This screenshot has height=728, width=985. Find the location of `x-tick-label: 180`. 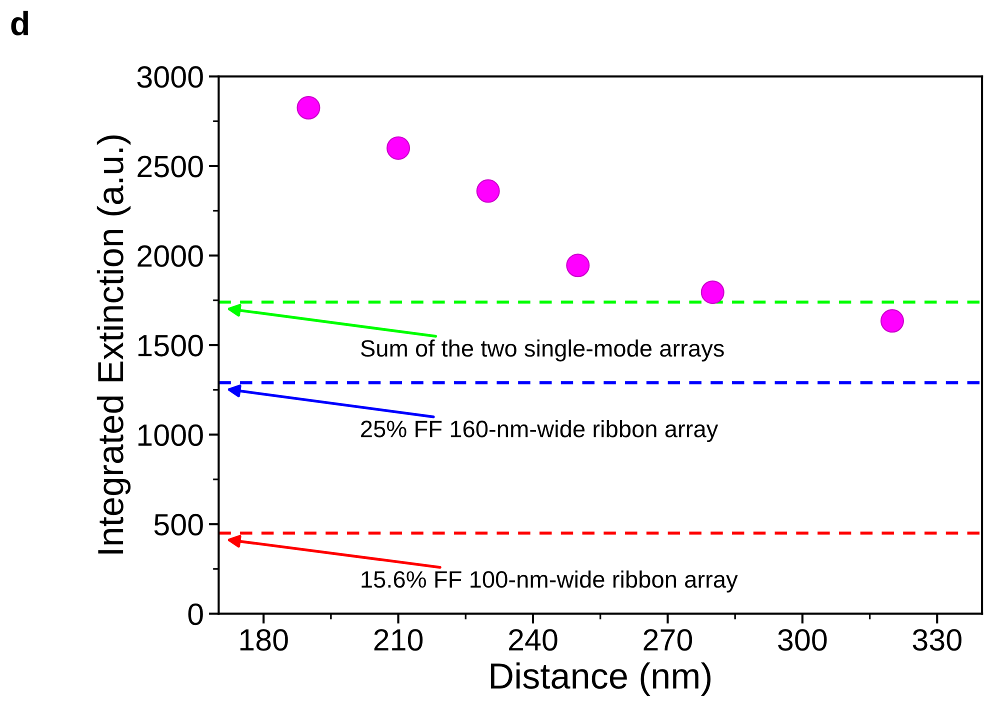

x-tick-label: 180 is located at coordinates (264, 640).